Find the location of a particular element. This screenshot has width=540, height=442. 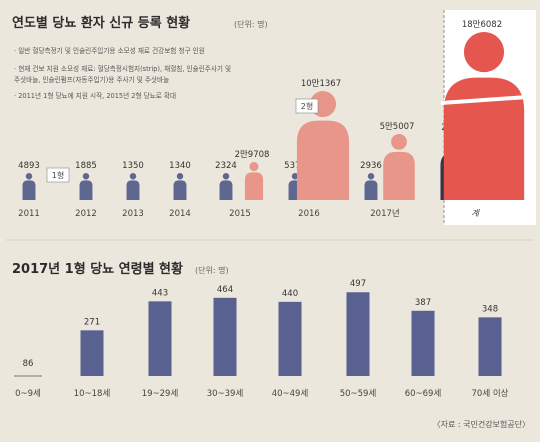

bar-value-10~18세: 271 is located at coordinates (92, 322).